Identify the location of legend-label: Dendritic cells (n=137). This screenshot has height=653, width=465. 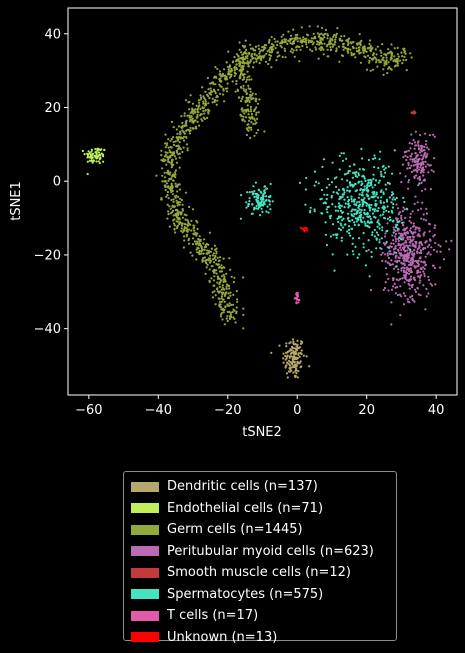
(242, 487).